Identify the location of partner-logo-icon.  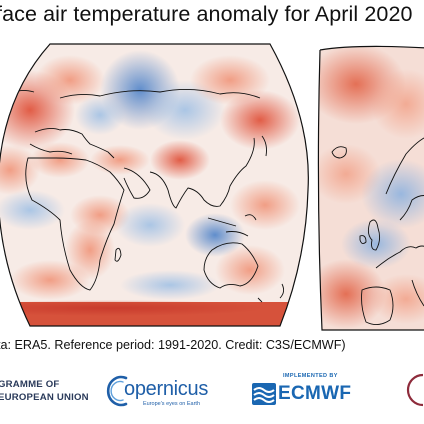
(415, 390).